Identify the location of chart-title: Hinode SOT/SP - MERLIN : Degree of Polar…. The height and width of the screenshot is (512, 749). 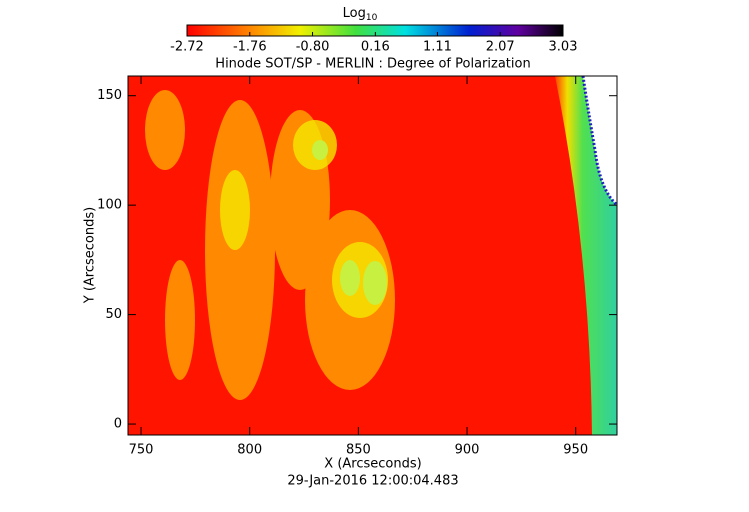
(372, 64).